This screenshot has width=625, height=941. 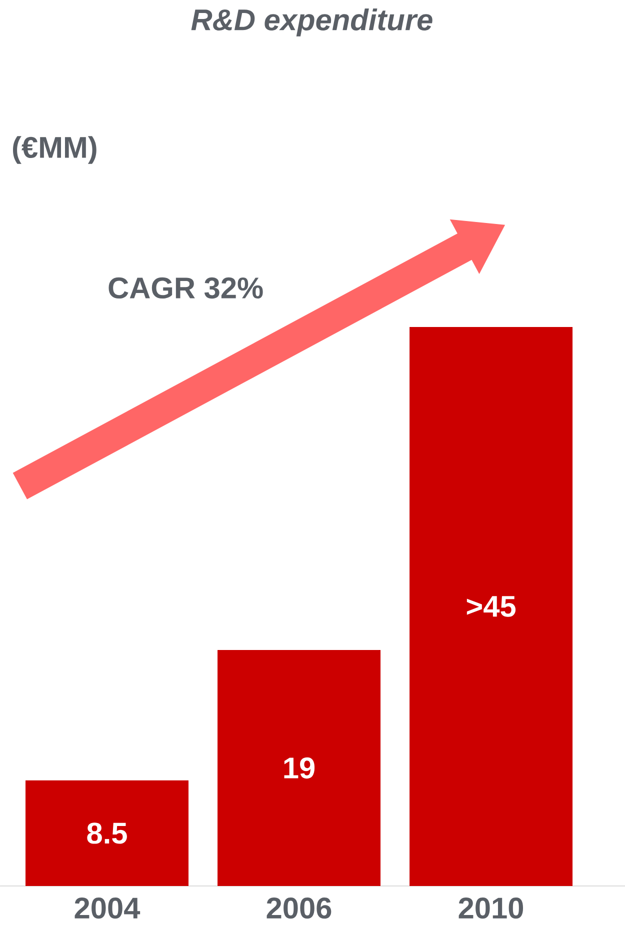 What do you see at coordinates (185, 288) in the screenshot?
I see `text: CAGR 32%` at bounding box center [185, 288].